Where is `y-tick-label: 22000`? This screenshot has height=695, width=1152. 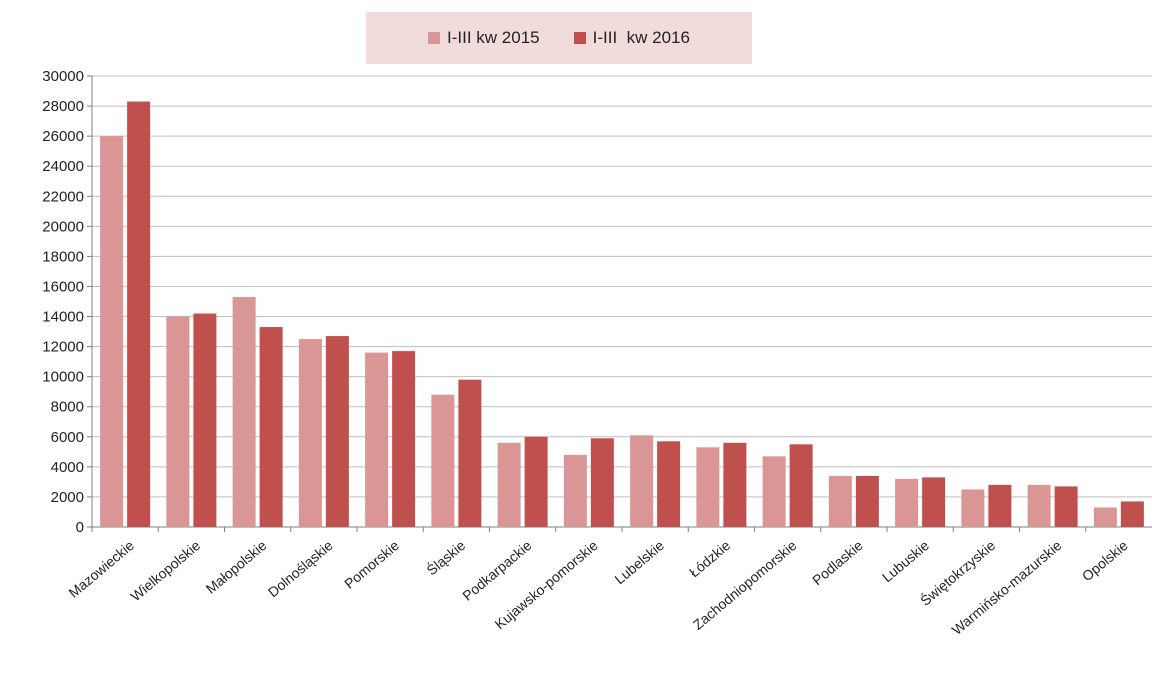 y-tick-label: 22000 is located at coordinates (63, 196).